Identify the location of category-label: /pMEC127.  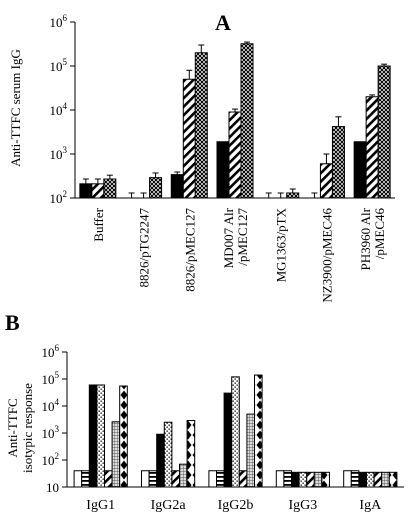
(242, 237).